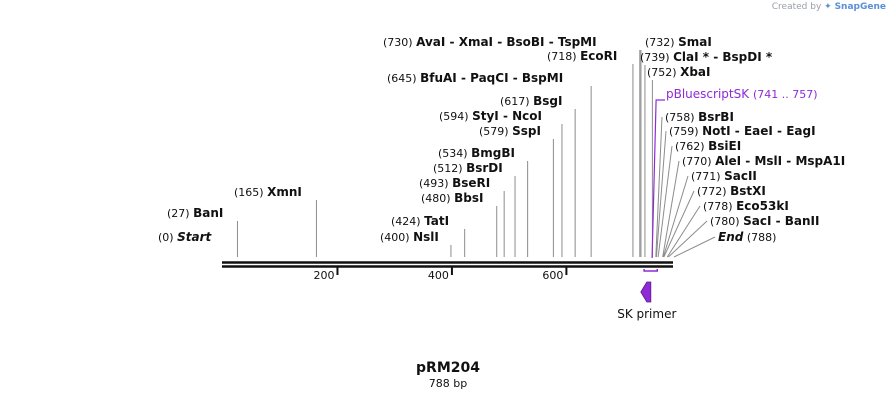  I want to click on enzyme-name: BspMI, so click(542, 78).